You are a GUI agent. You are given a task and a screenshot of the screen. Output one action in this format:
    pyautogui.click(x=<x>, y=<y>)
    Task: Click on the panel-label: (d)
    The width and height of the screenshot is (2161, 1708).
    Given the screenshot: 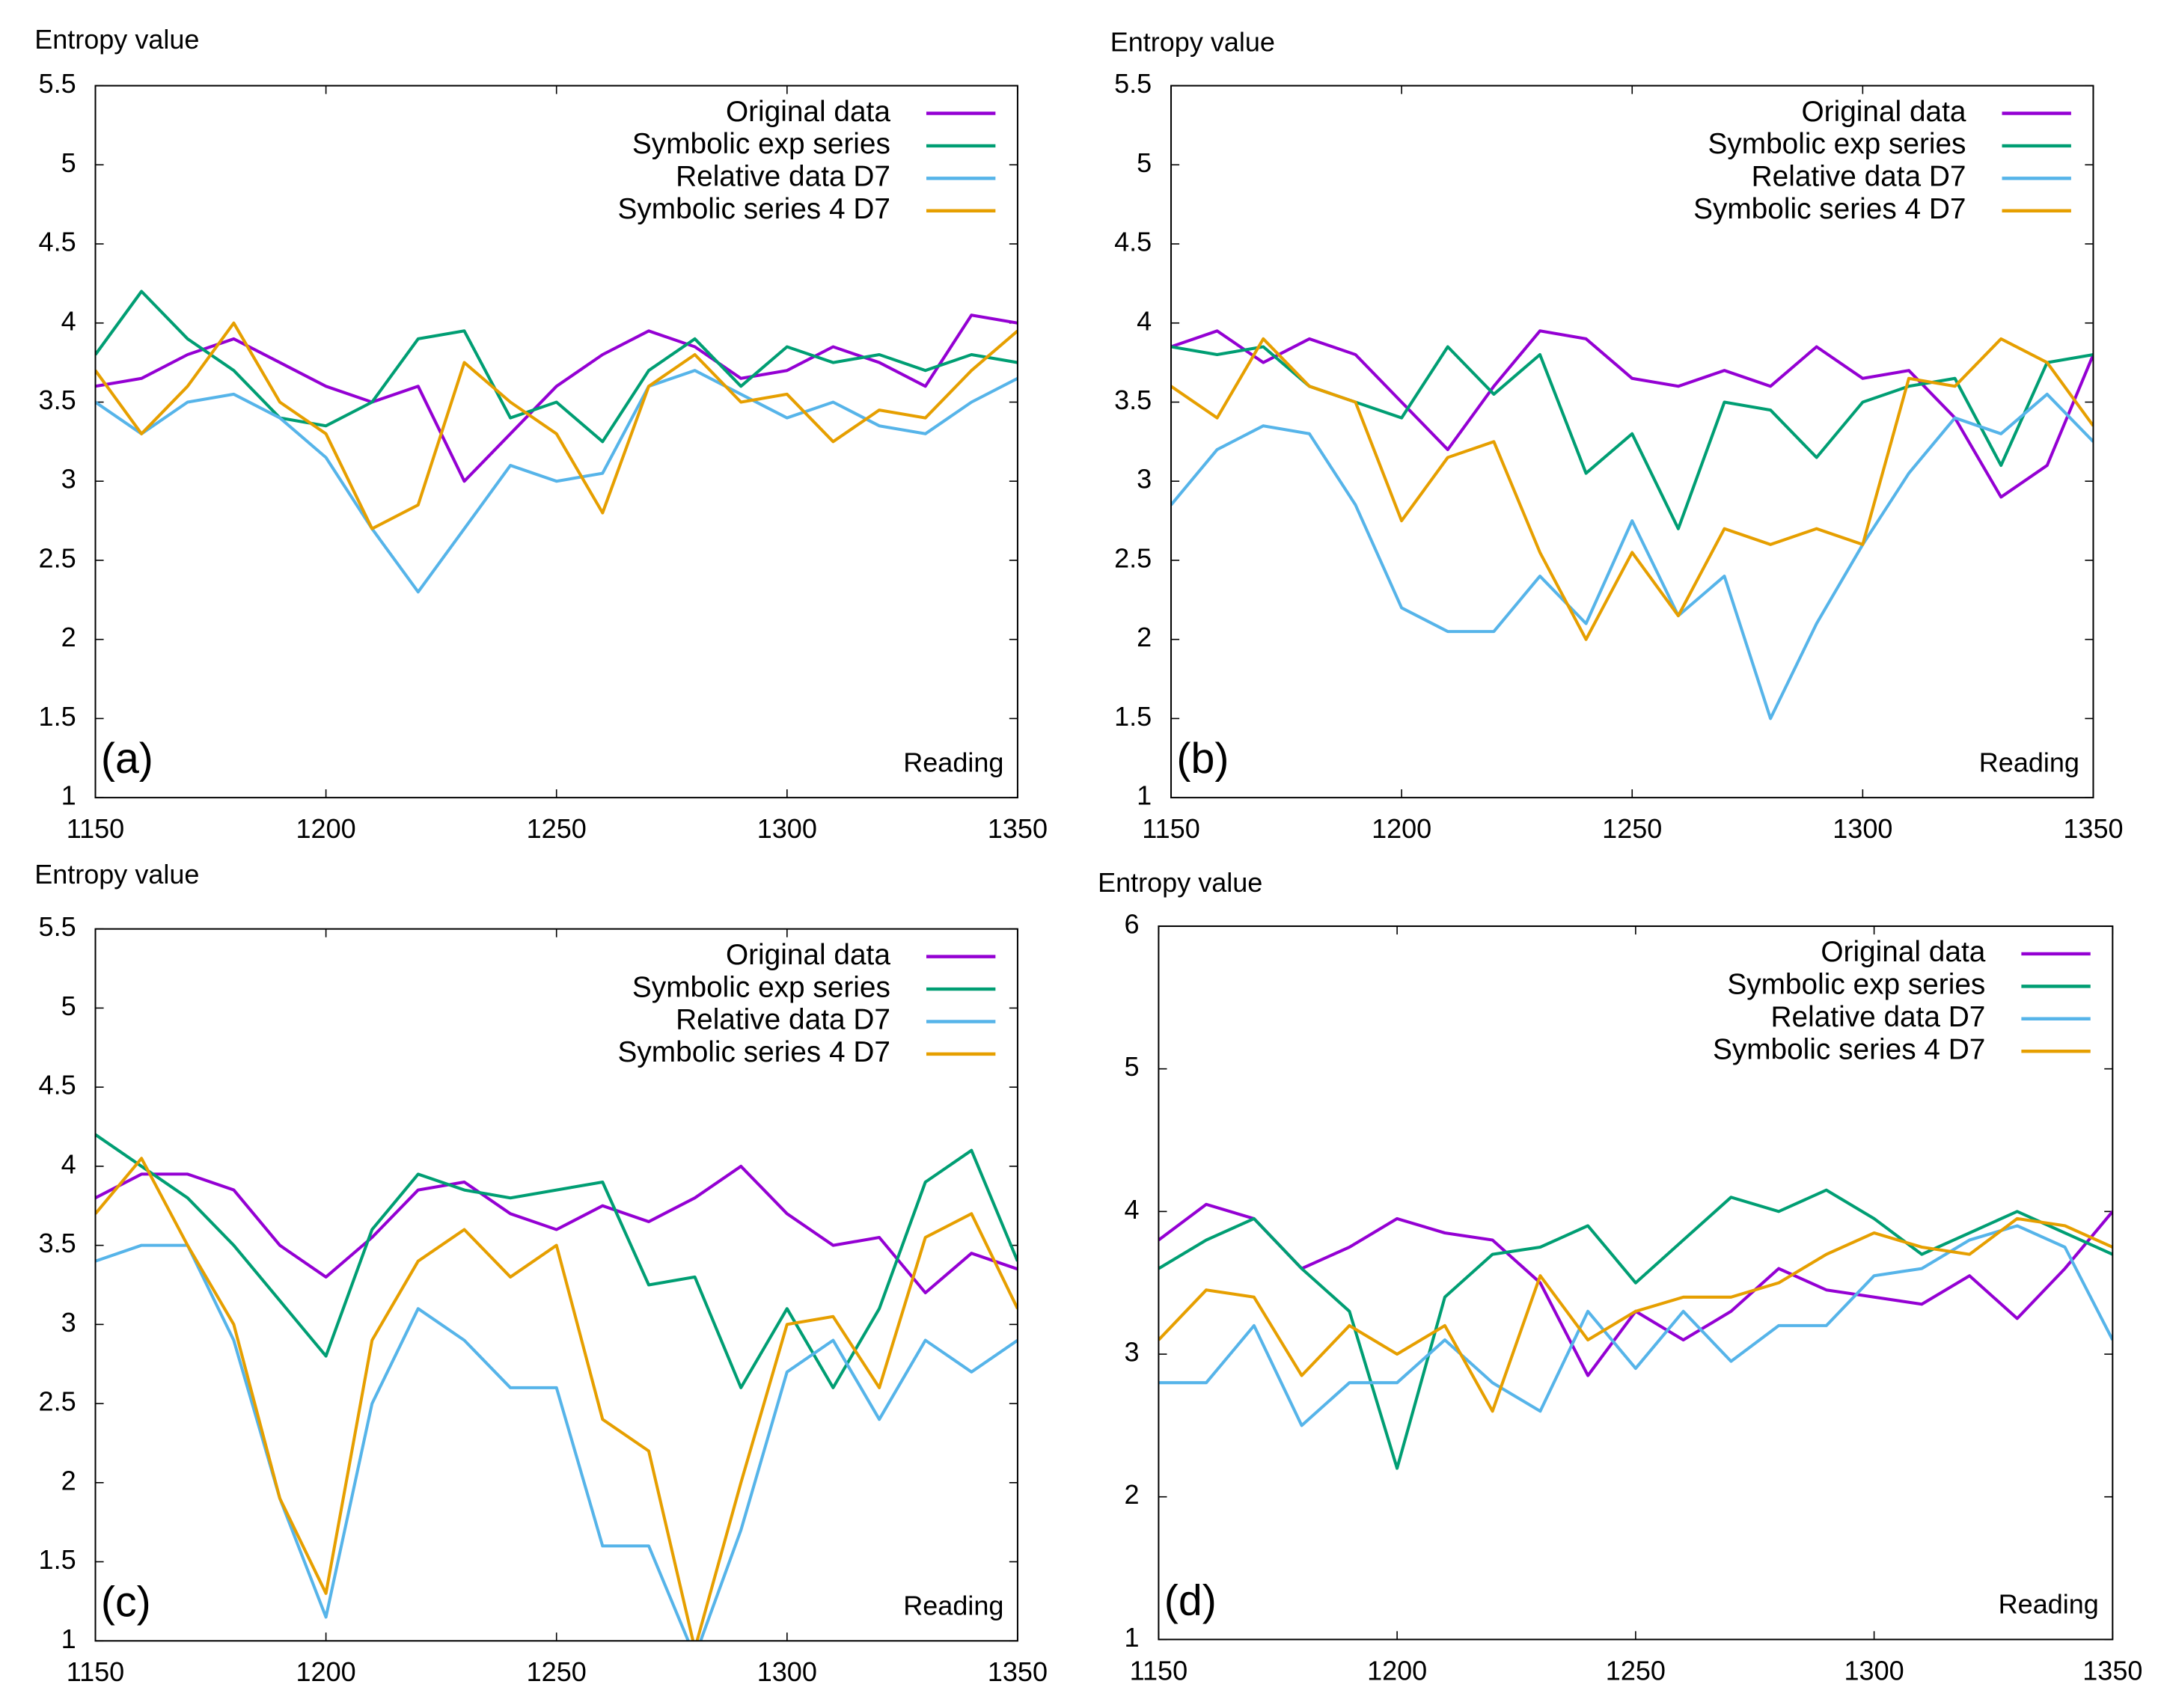 What is the action you would take?
    pyautogui.click(x=1190, y=1600)
    